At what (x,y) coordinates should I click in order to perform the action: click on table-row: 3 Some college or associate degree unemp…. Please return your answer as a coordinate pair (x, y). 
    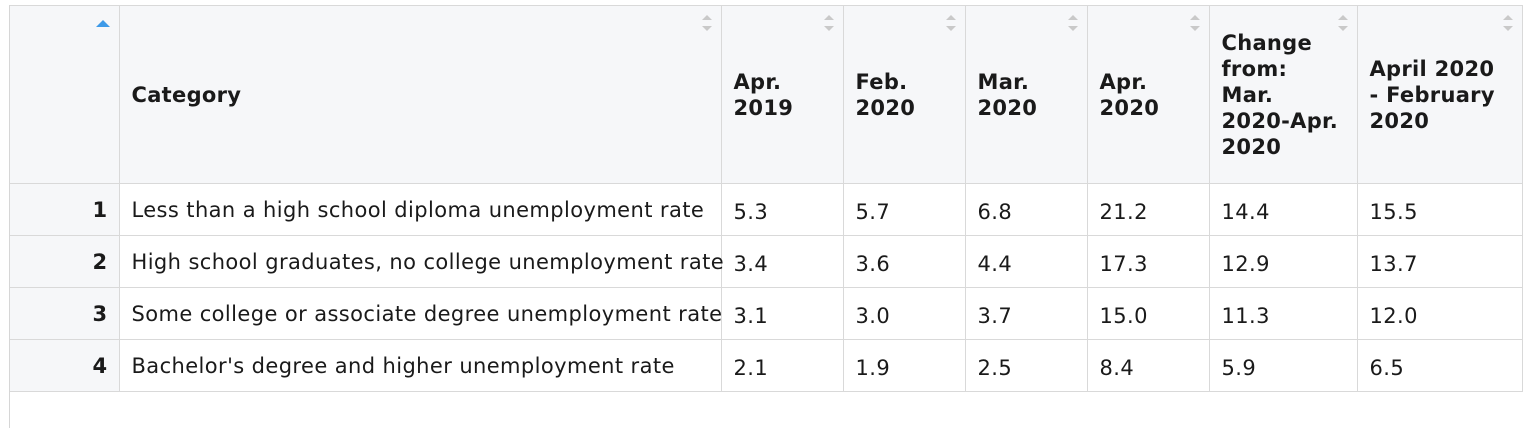
    Looking at the image, I should click on (766, 313).